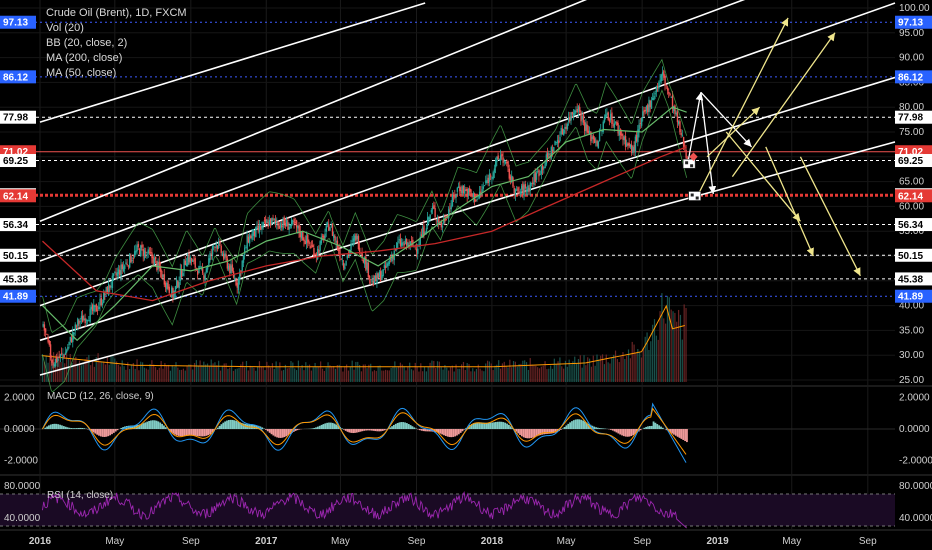  Describe the element at coordinates (911, 107) in the screenshot. I see `price-tick-label: 80.00` at that location.